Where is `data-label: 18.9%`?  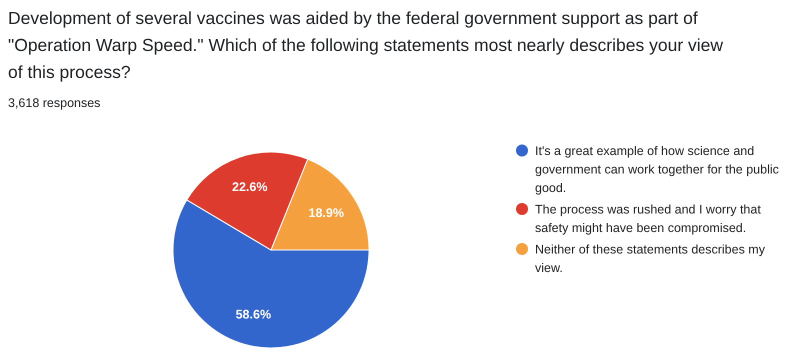 data-label: 18.9% is located at coordinates (326, 213).